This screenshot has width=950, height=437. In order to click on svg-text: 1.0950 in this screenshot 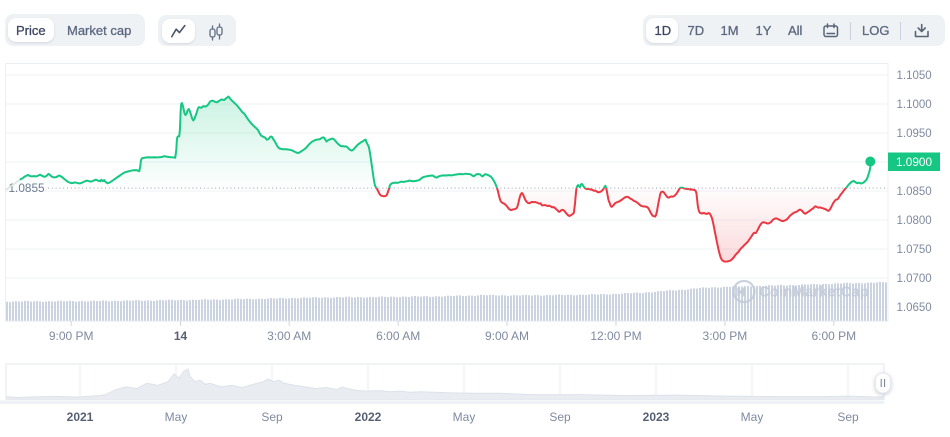, I will do `click(914, 134)`.